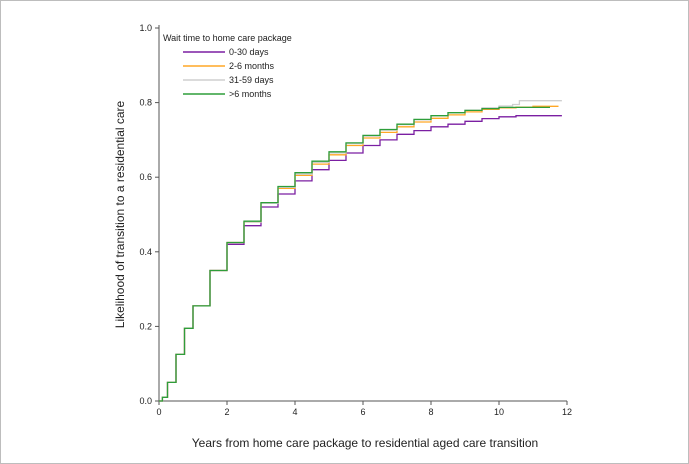  What do you see at coordinates (145, 28) in the screenshot?
I see `y-tick-label: 1.0` at bounding box center [145, 28].